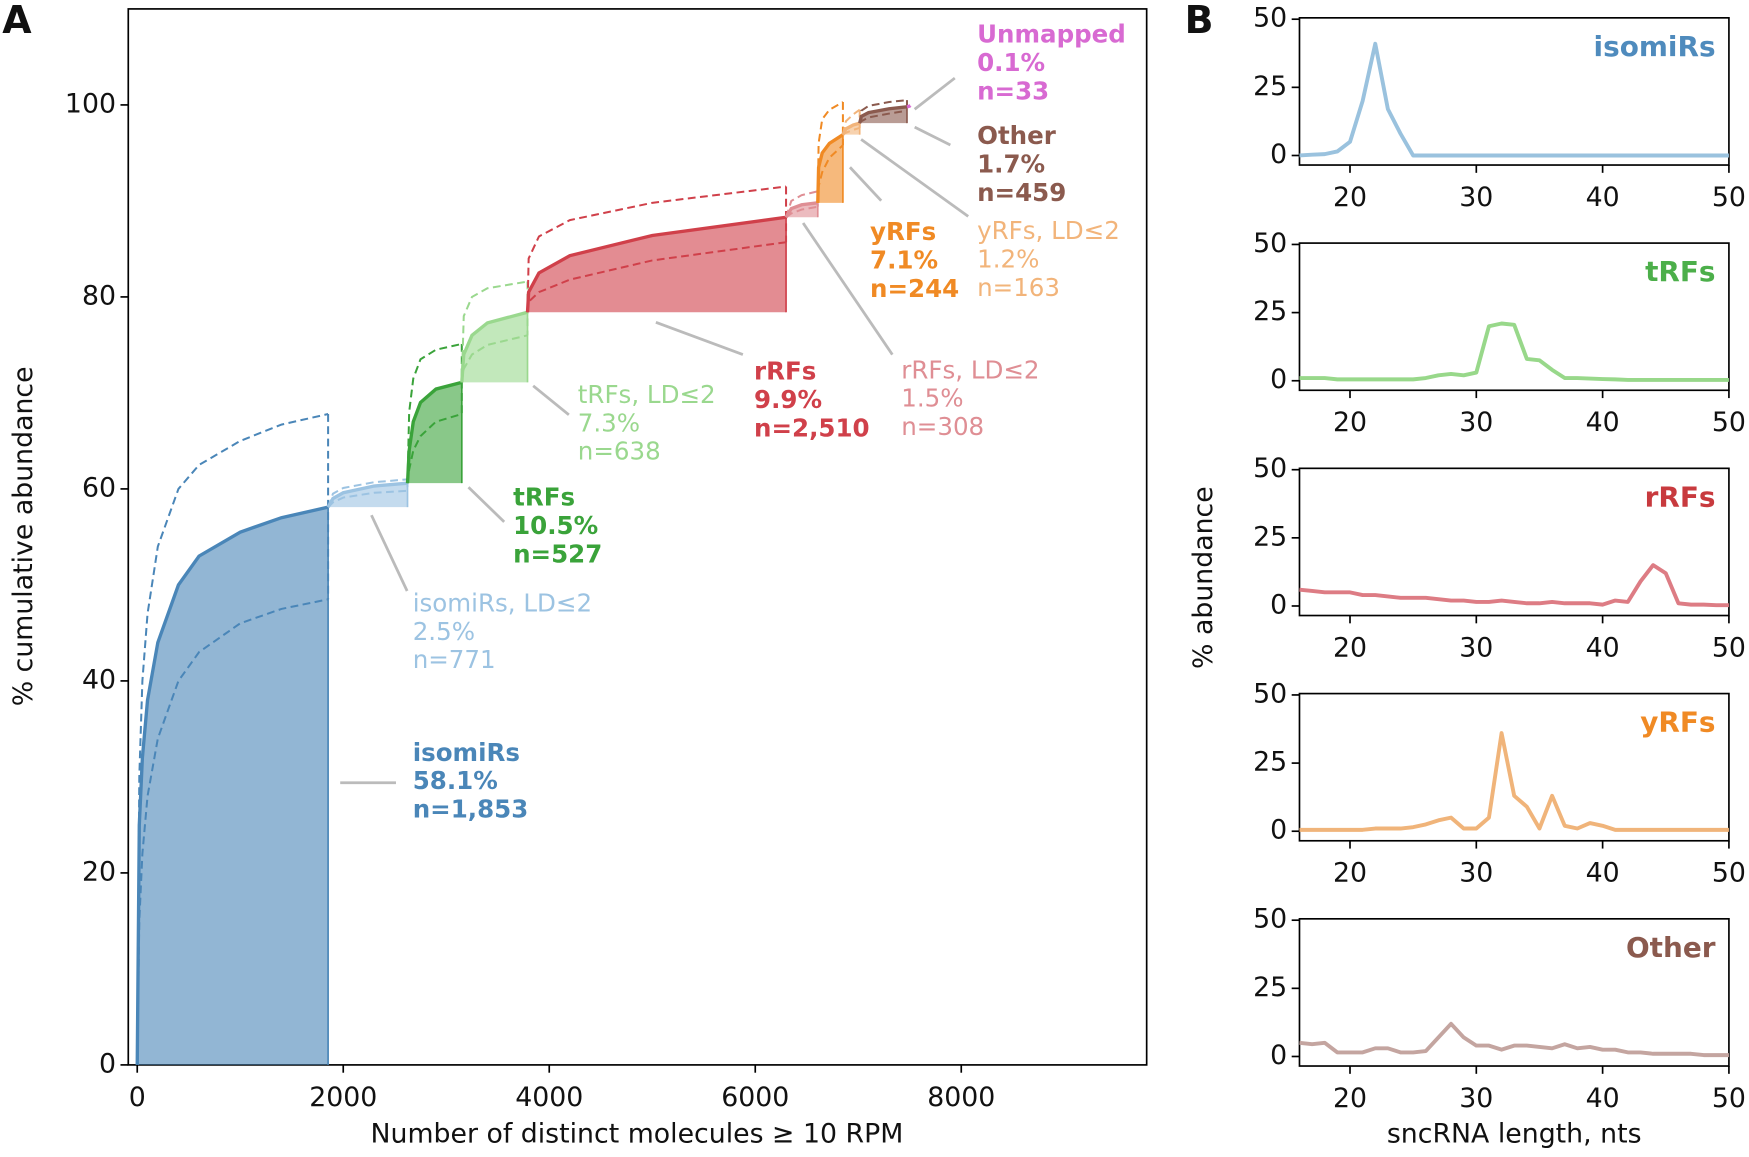  Describe the element at coordinates (1680, 271) in the screenshot. I see `subplot-title: tRFs` at that location.